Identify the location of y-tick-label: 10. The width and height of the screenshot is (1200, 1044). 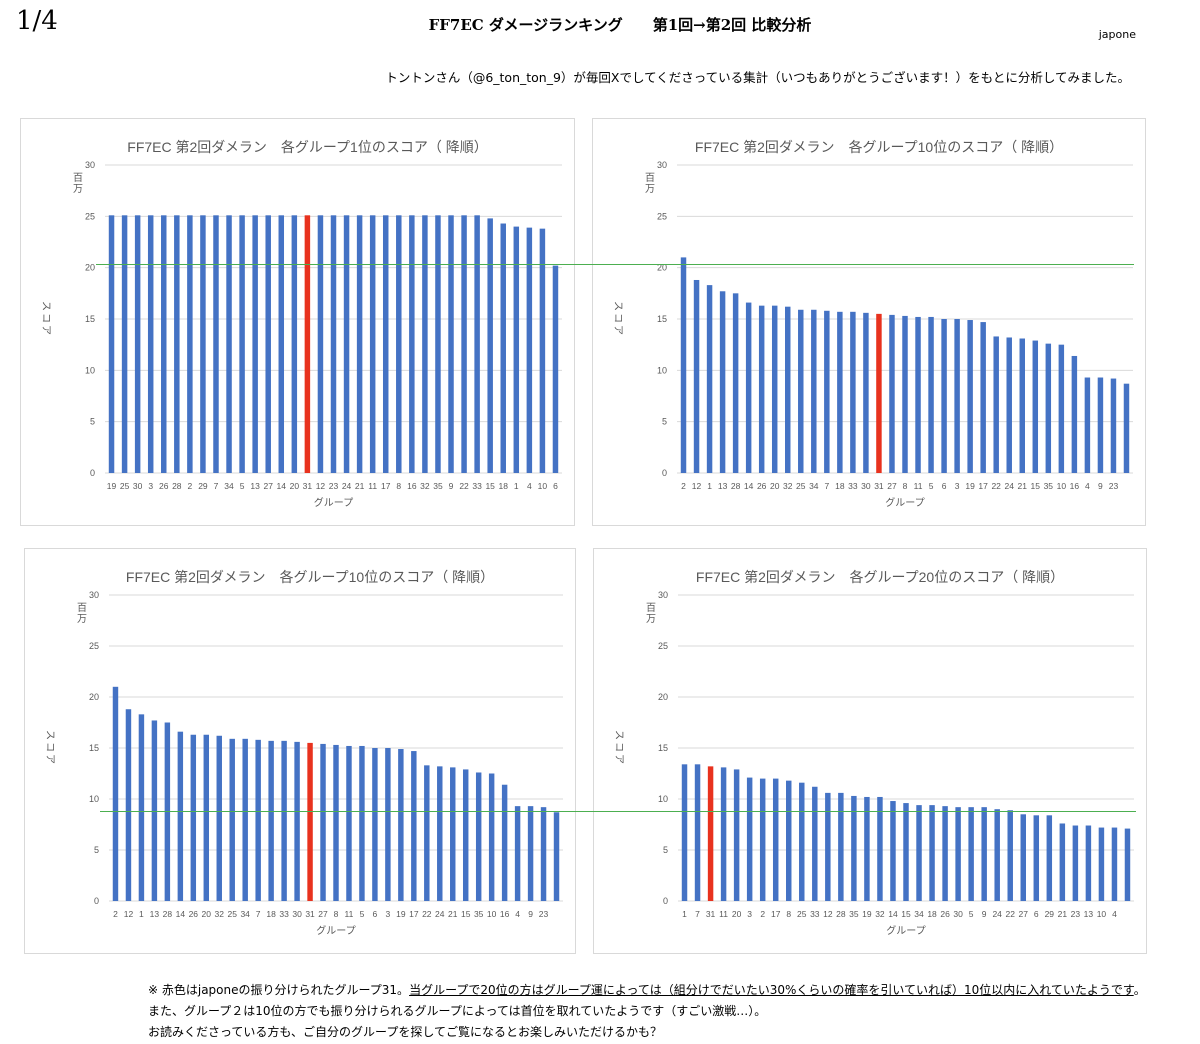
(662, 370).